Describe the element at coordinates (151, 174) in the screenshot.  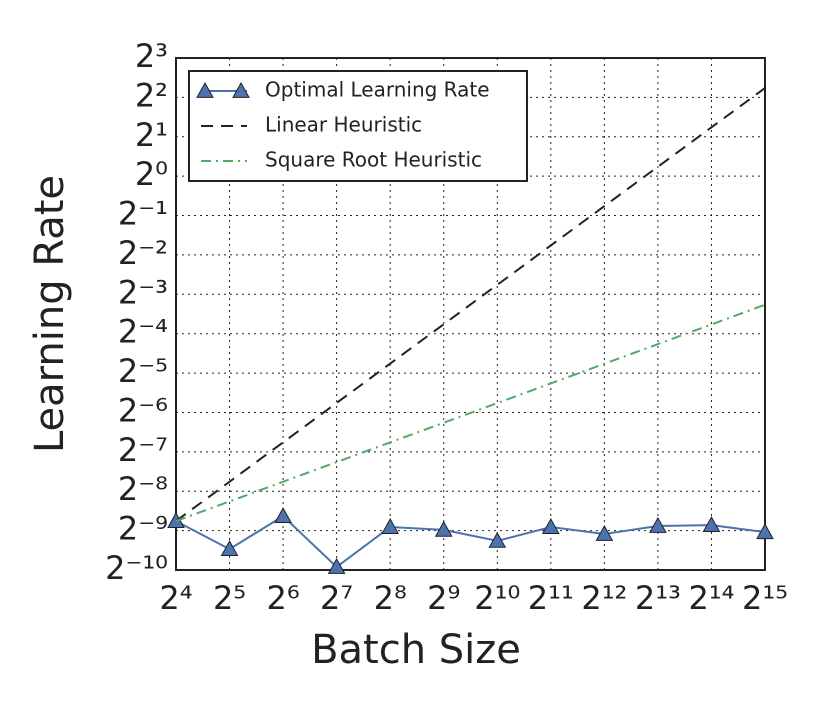
I see `y-tick-label: 2⁰` at that location.